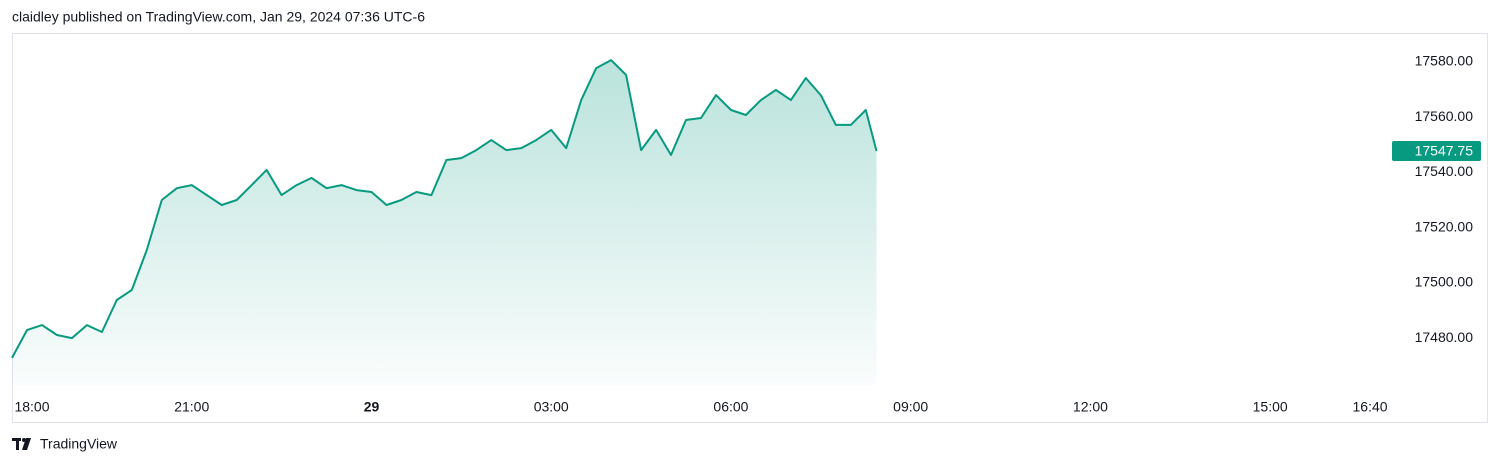 Image resolution: width=1500 pixels, height=466 pixels. I want to click on brand-name: TradingView, so click(79, 444).